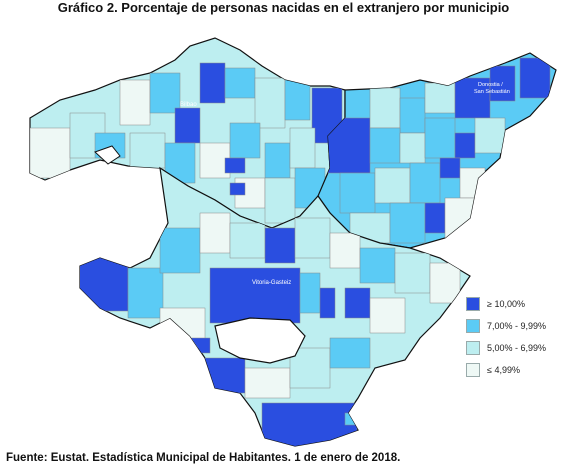  I want to click on legend-item-5: 5,00% - 6,99%, so click(514, 347).